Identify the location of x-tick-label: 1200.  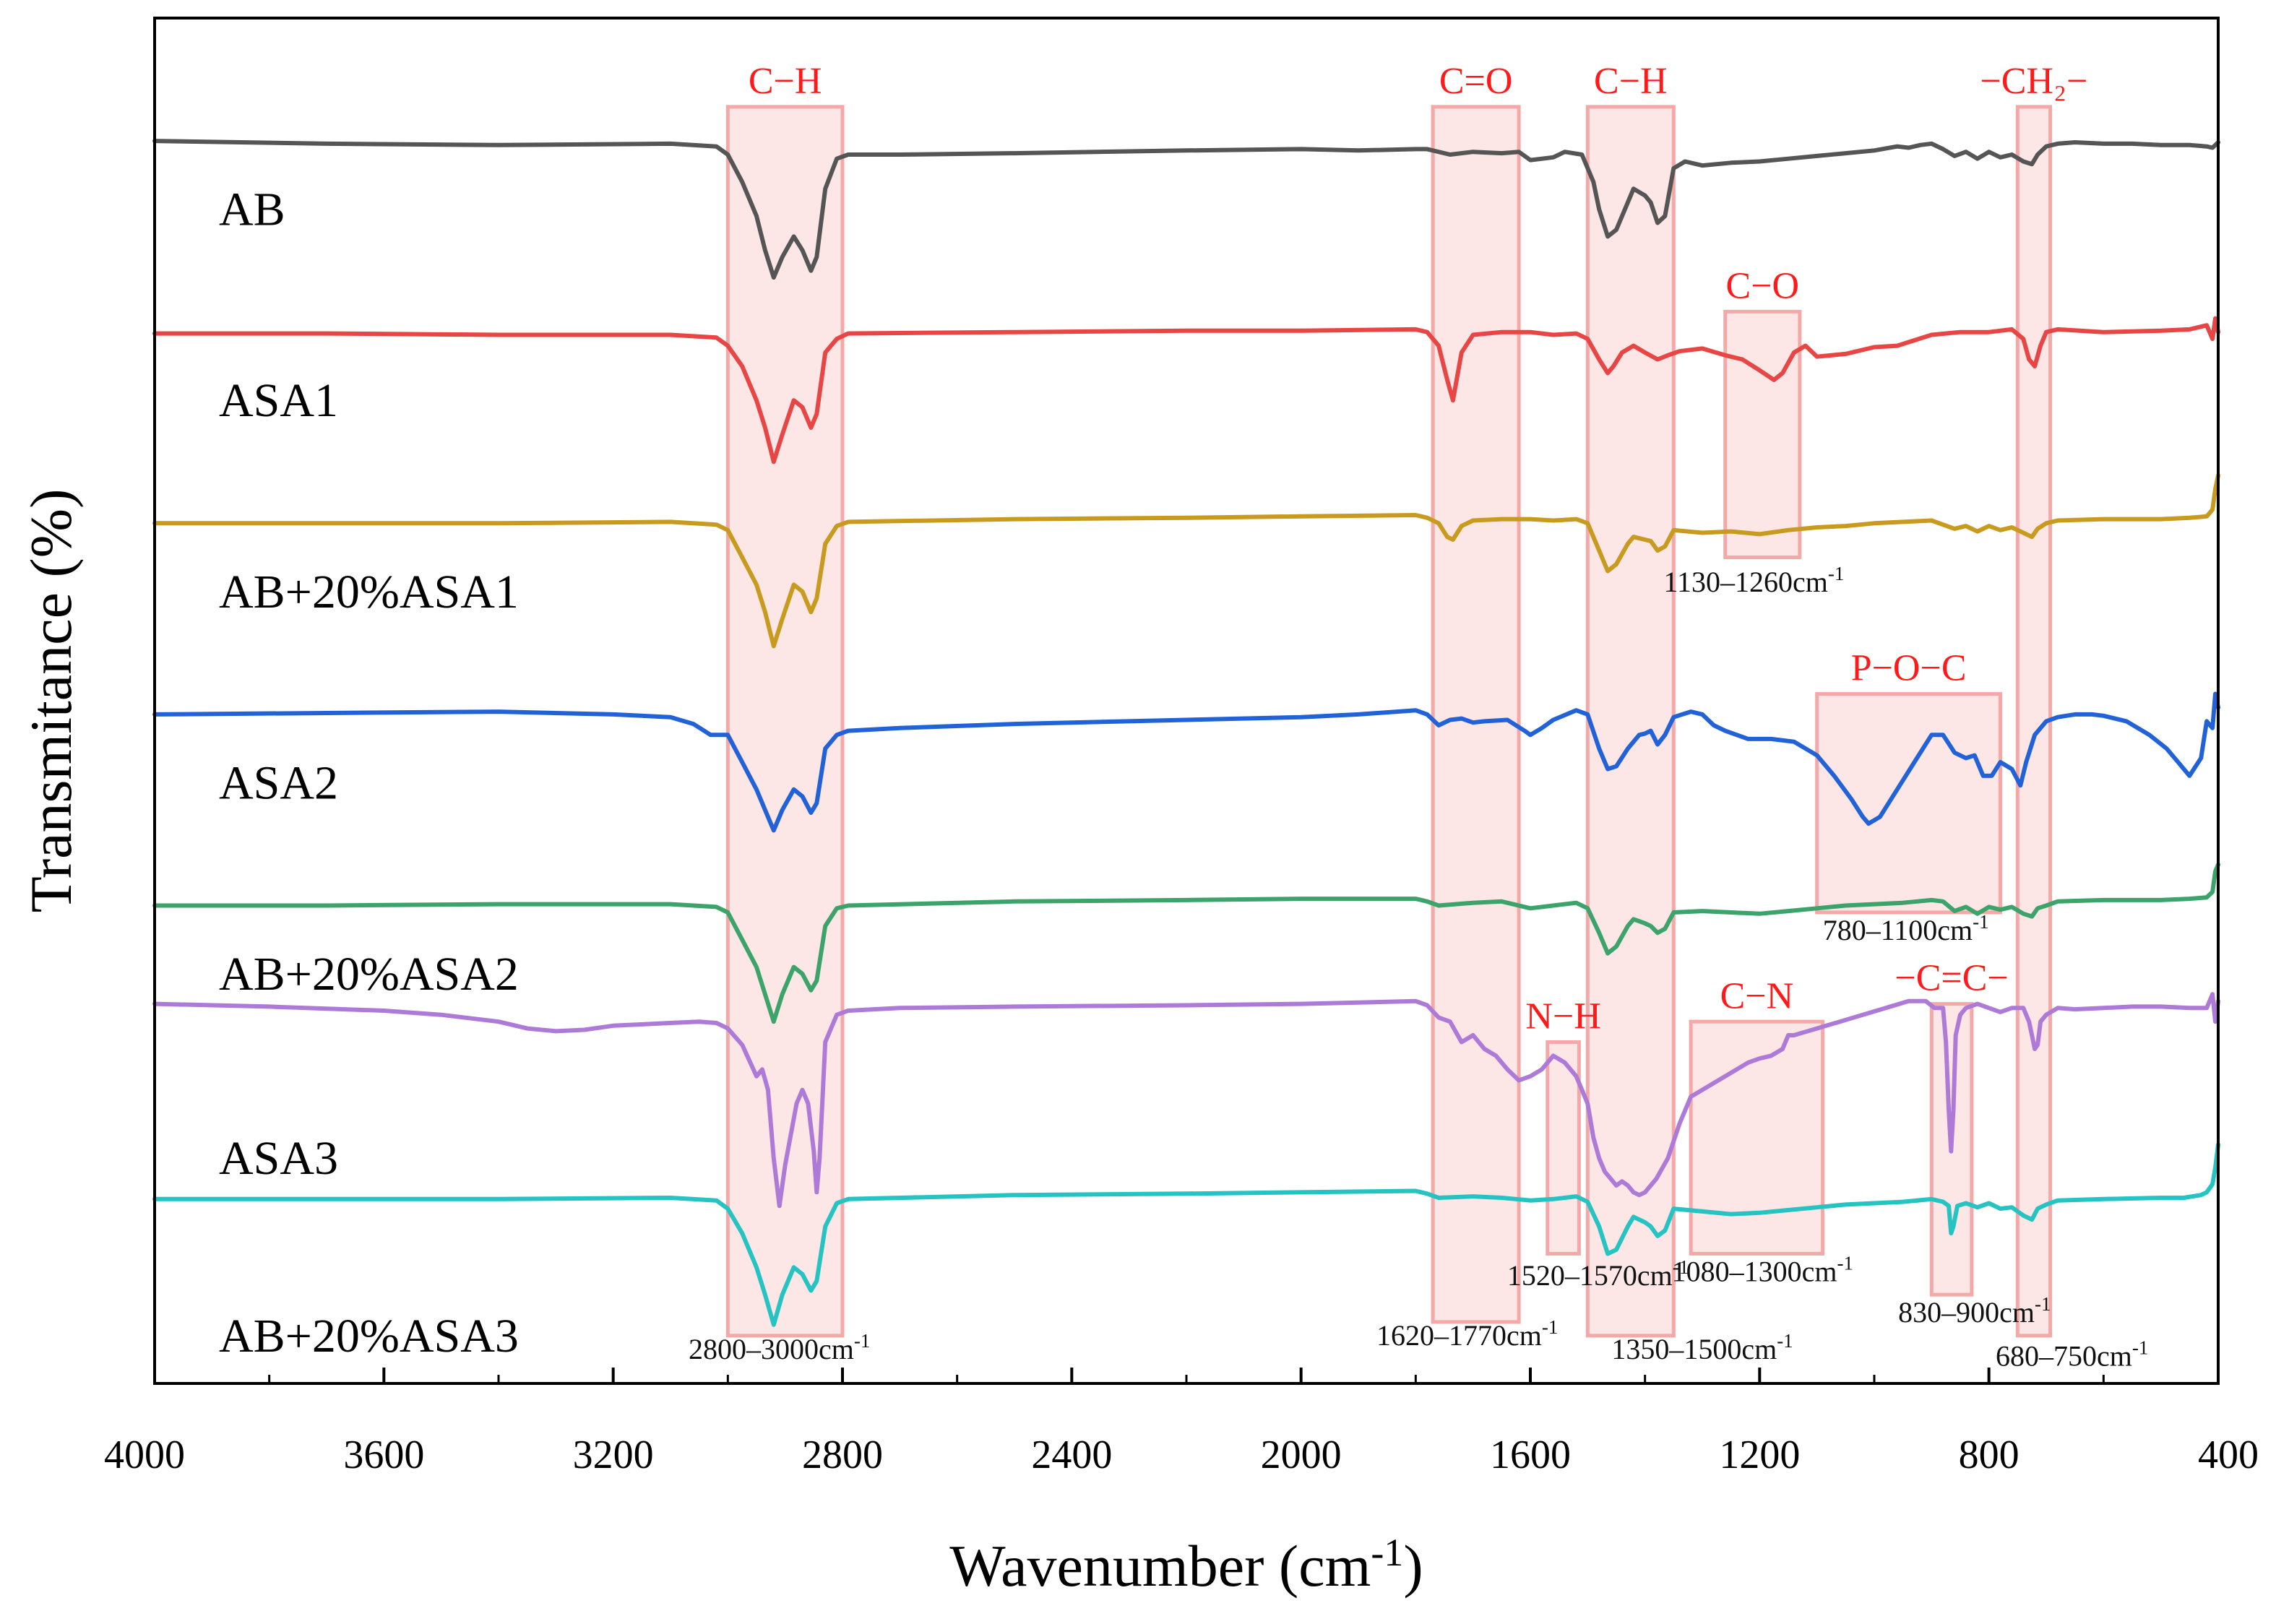
(1759, 1455).